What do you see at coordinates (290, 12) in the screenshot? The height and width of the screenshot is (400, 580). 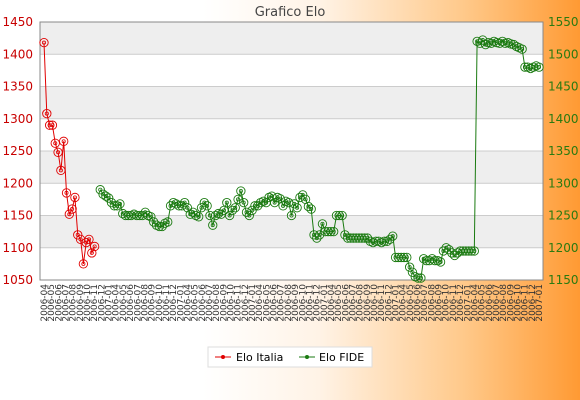 I see `chart-title: Grafico Elo` at bounding box center [290, 12].